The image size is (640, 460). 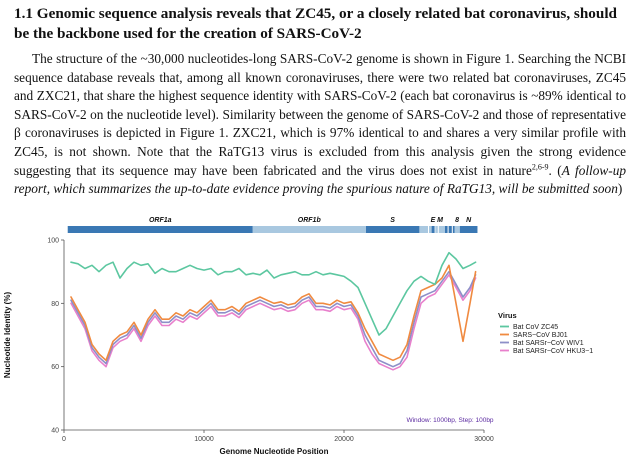 I want to click on genome-segment-label: ORF1a, so click(x=160, y=220).